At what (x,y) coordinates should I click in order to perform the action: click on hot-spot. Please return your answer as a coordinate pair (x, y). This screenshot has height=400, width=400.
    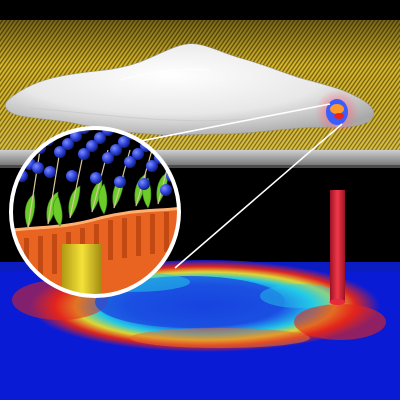
    Looking at the image, I should click on (337, 112).